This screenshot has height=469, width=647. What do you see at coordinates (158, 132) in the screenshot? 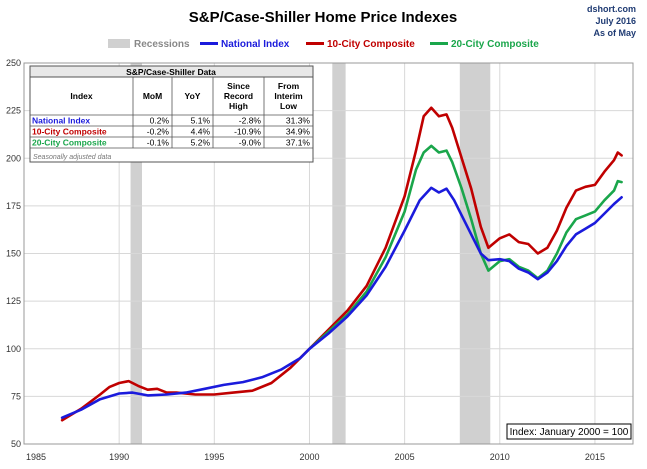
I see `table-value-cell: -0.2%` at bounding box center [158, 132].